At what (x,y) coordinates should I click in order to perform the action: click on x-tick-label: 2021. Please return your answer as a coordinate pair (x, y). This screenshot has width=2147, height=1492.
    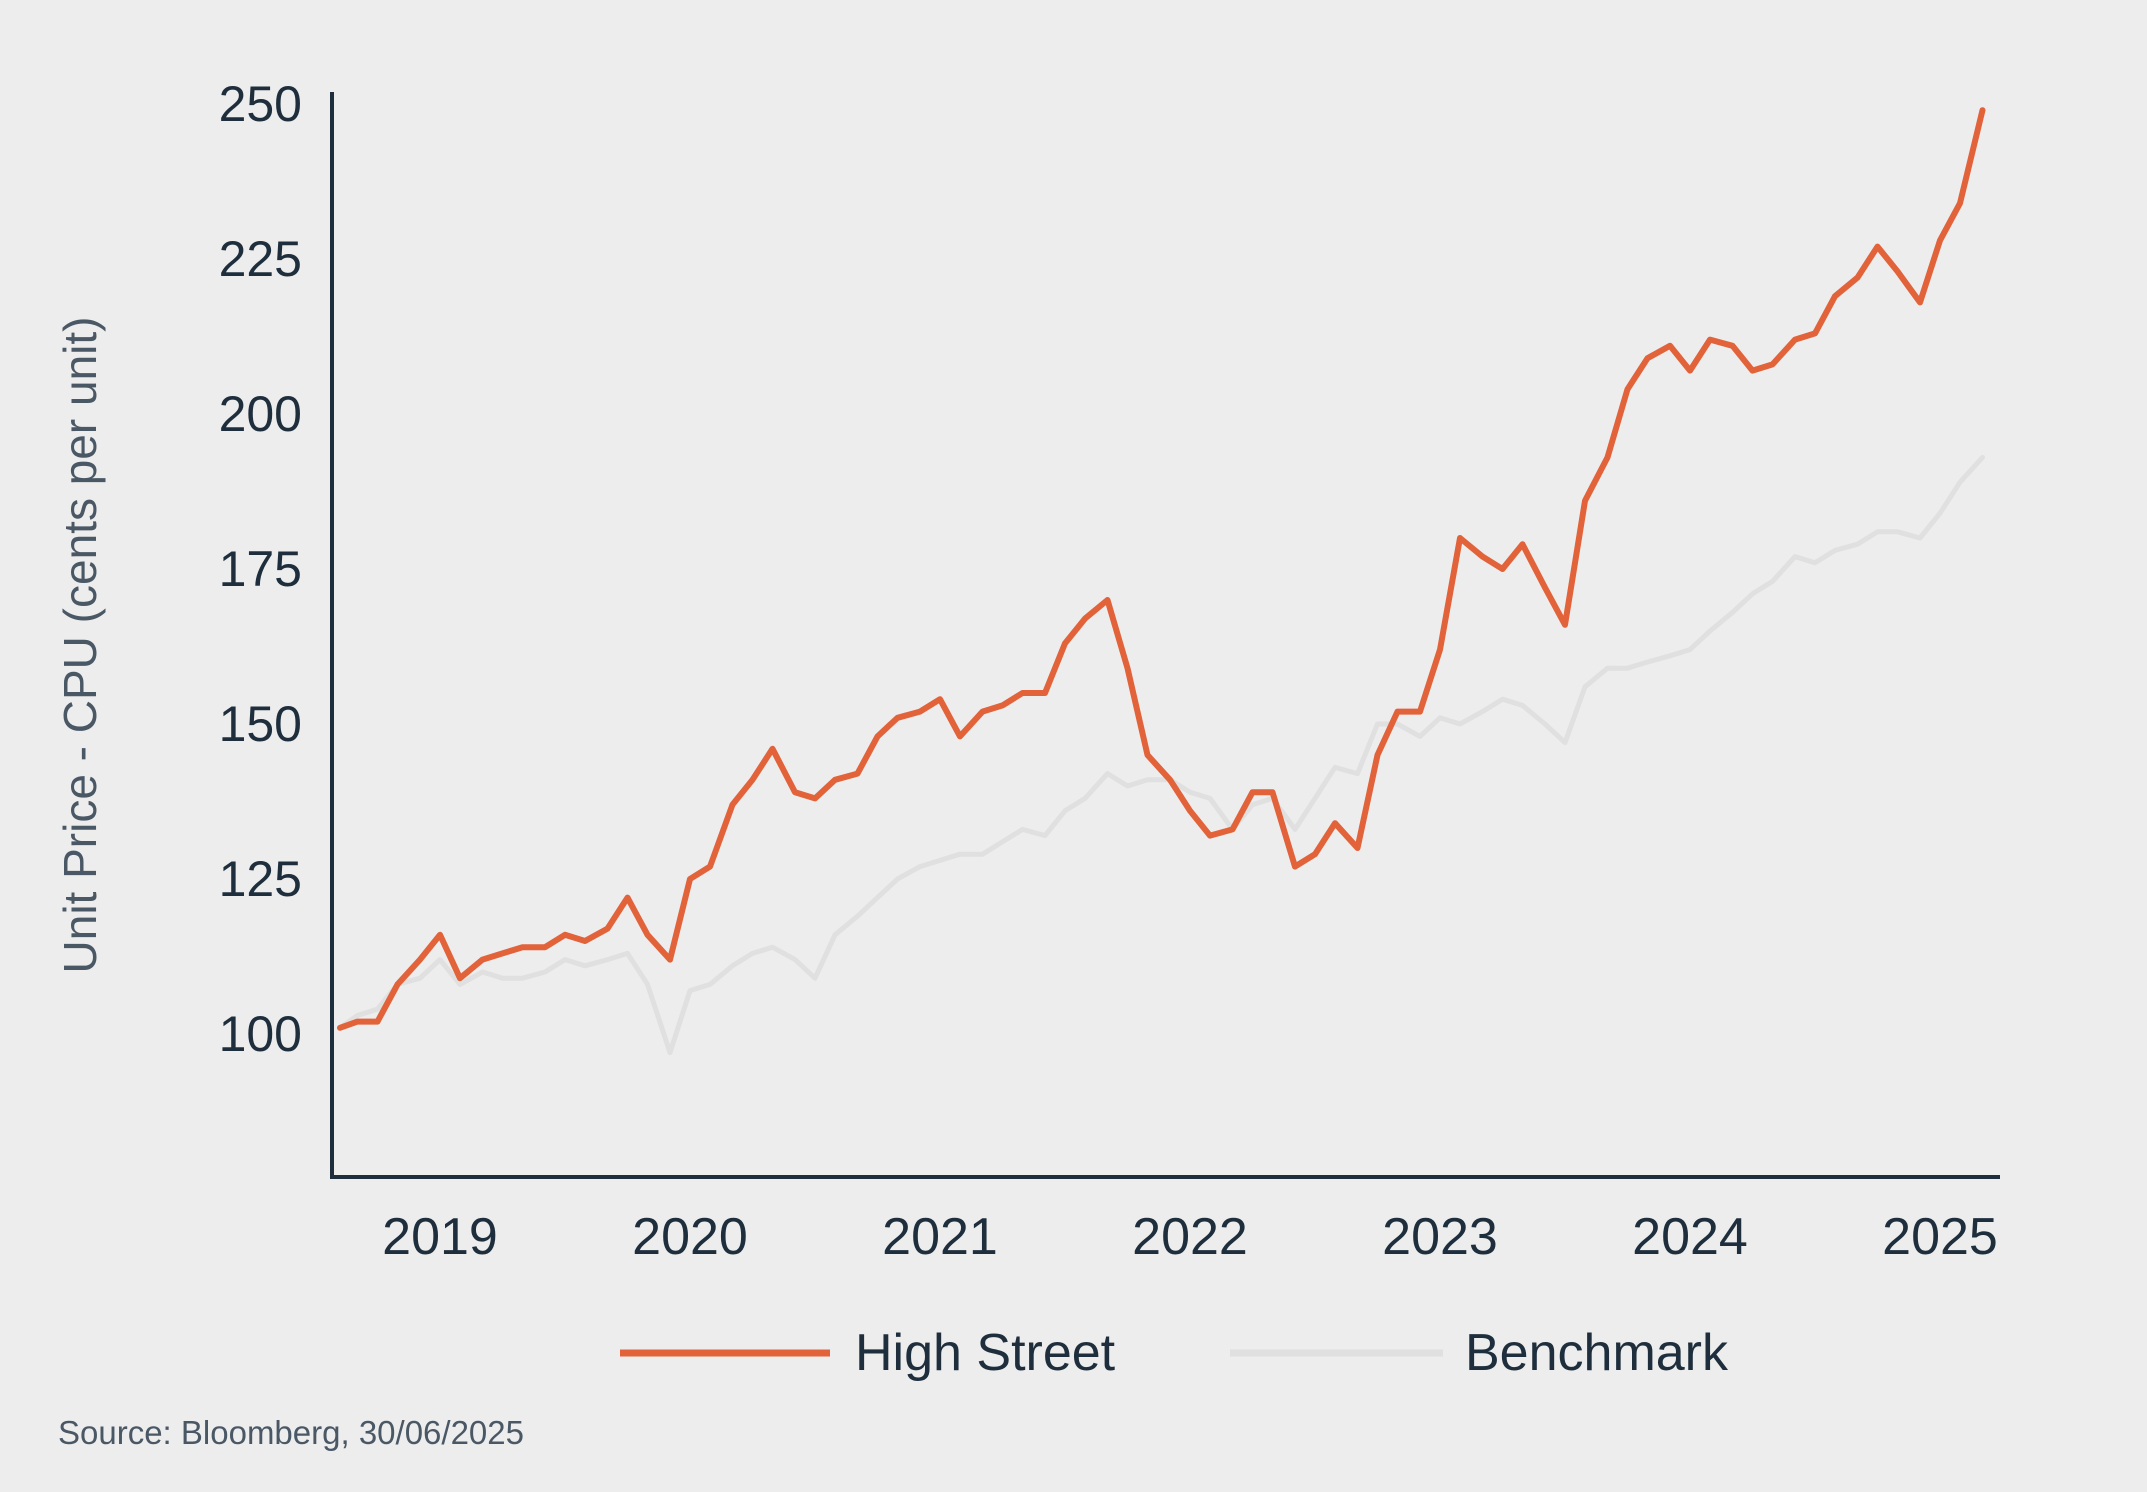
    Looking at the image, I should click on (940, 1237).